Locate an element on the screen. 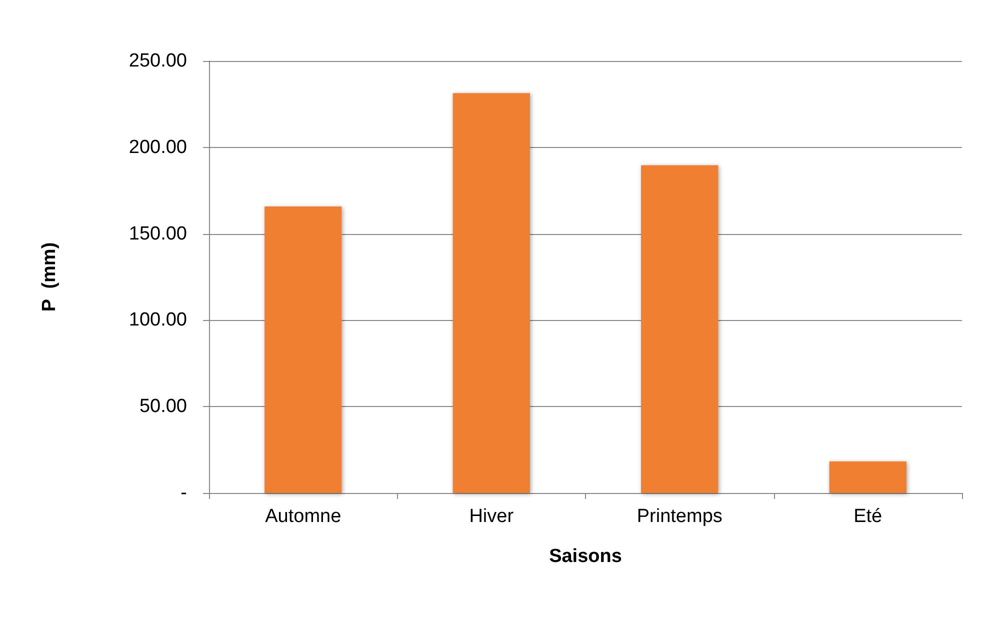  x-axis-title: Saisons is located at coordinates (585, 556).